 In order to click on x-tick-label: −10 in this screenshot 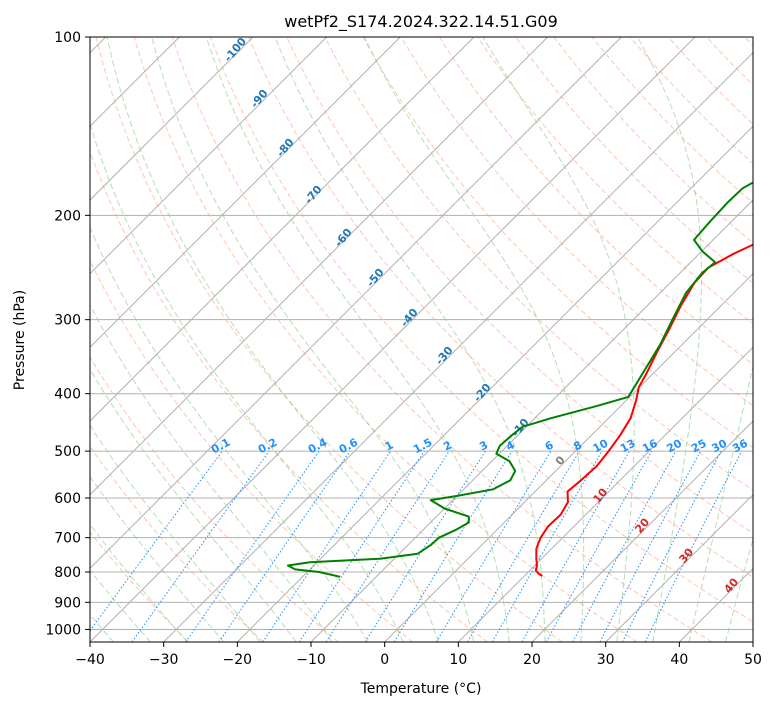, I will do `click(311, 660)`.